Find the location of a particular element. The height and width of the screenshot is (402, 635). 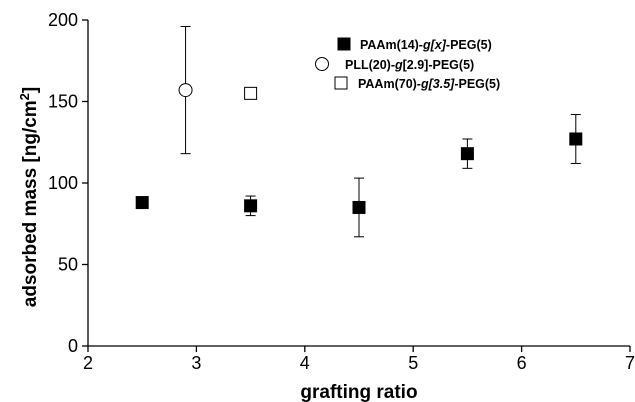

x-tick-label: 6 is located at coordinates (522, 363).